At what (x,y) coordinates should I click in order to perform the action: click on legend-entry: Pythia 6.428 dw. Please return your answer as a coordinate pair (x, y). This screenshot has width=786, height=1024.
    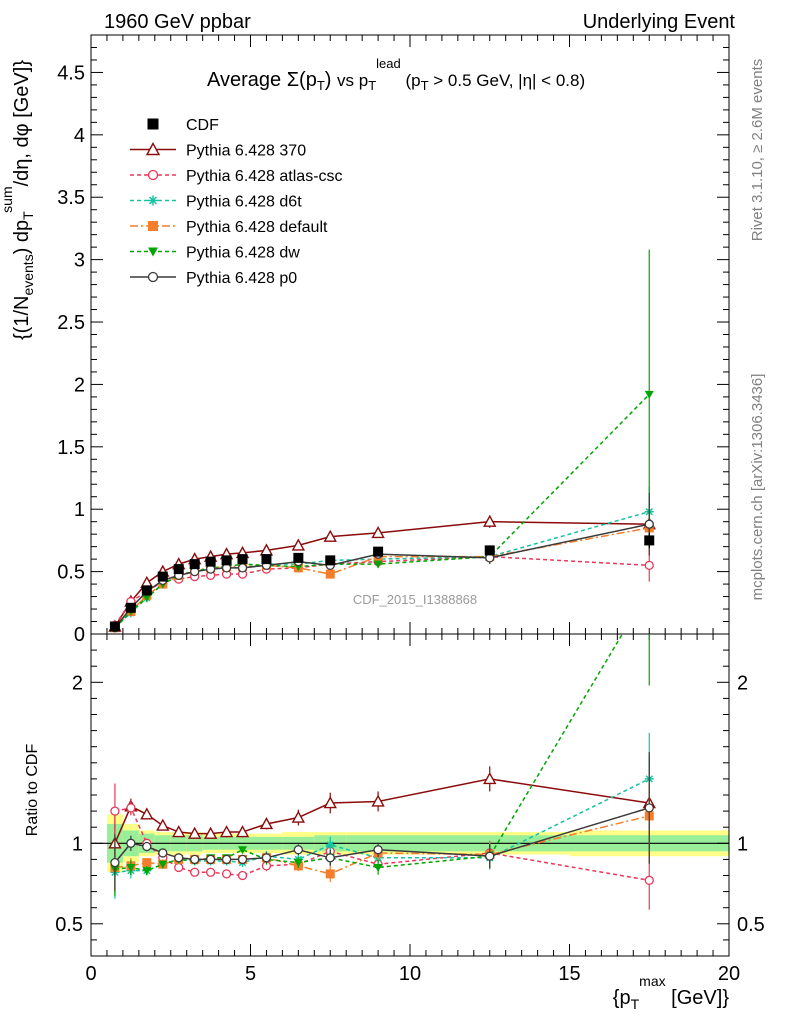
    Looking at the image, I should click on (215, 253).